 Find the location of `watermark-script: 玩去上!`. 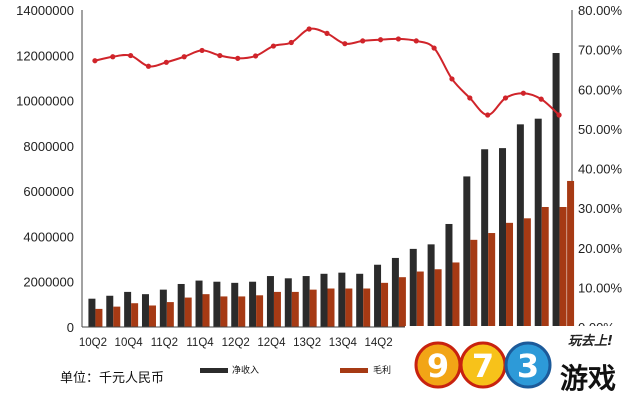

watermark-script: 玩去上! is located at coordinates (590, 341).